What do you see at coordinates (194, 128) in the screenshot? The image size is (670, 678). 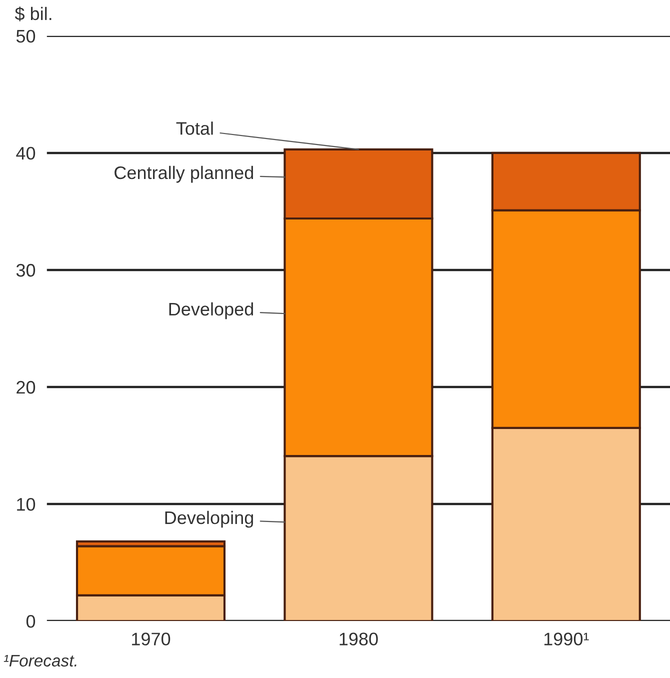 I see `annotation: Total` at bounding box center [194, 128].